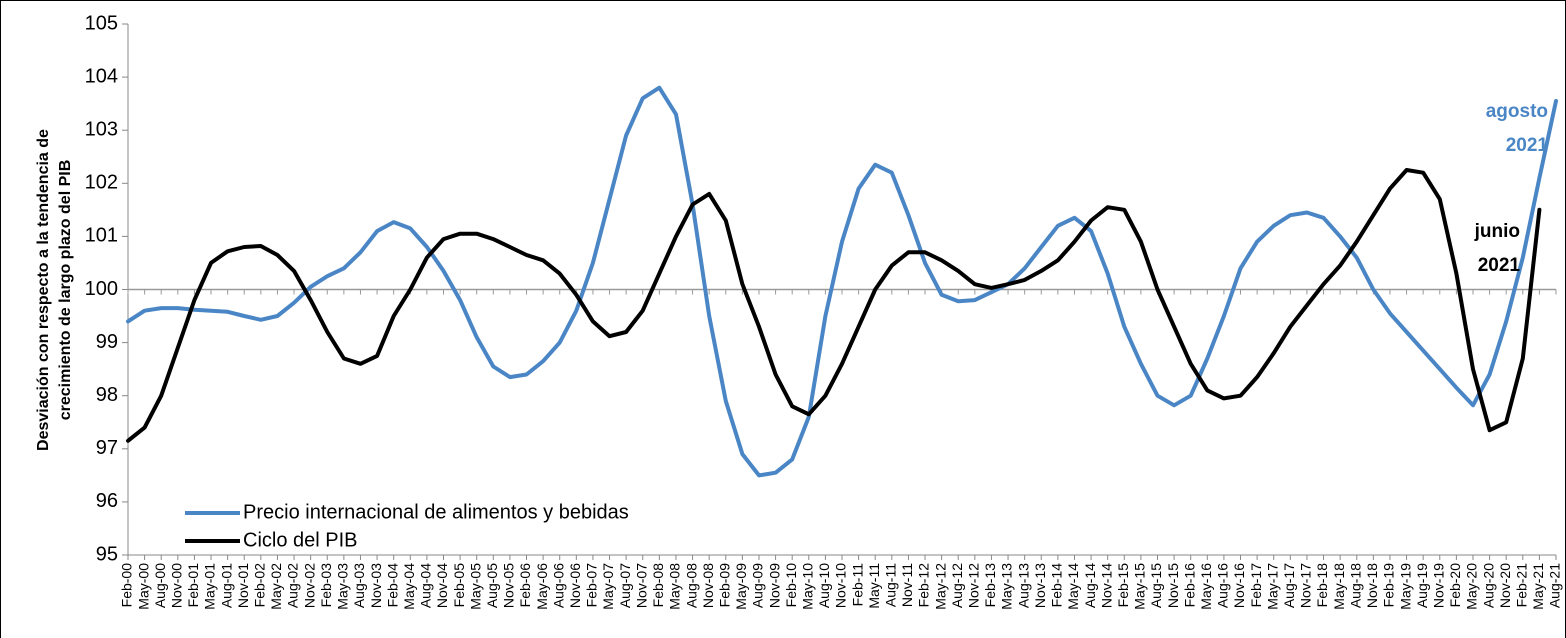 The height and width of the screenshot is (638, 1566). Describe the element at coordinates (359, 585) in the screenshot. I see `x-tick-label: Aug-03` at that location.